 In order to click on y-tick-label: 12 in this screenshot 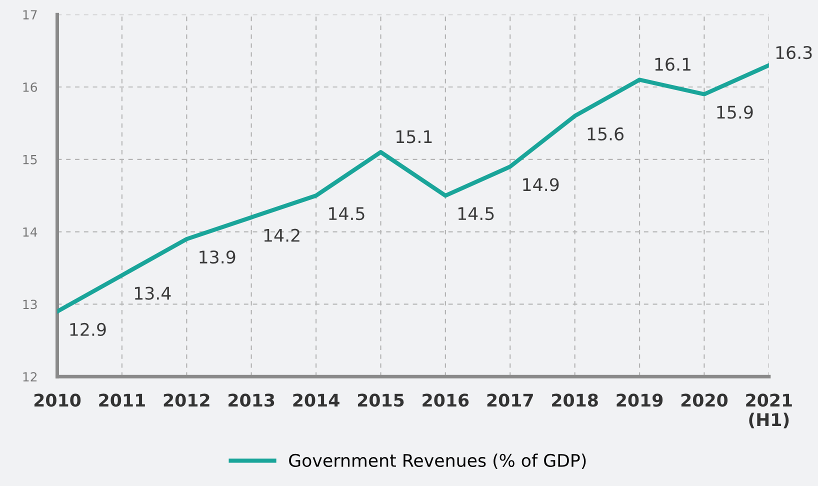, I will do `click(30, 377)`.